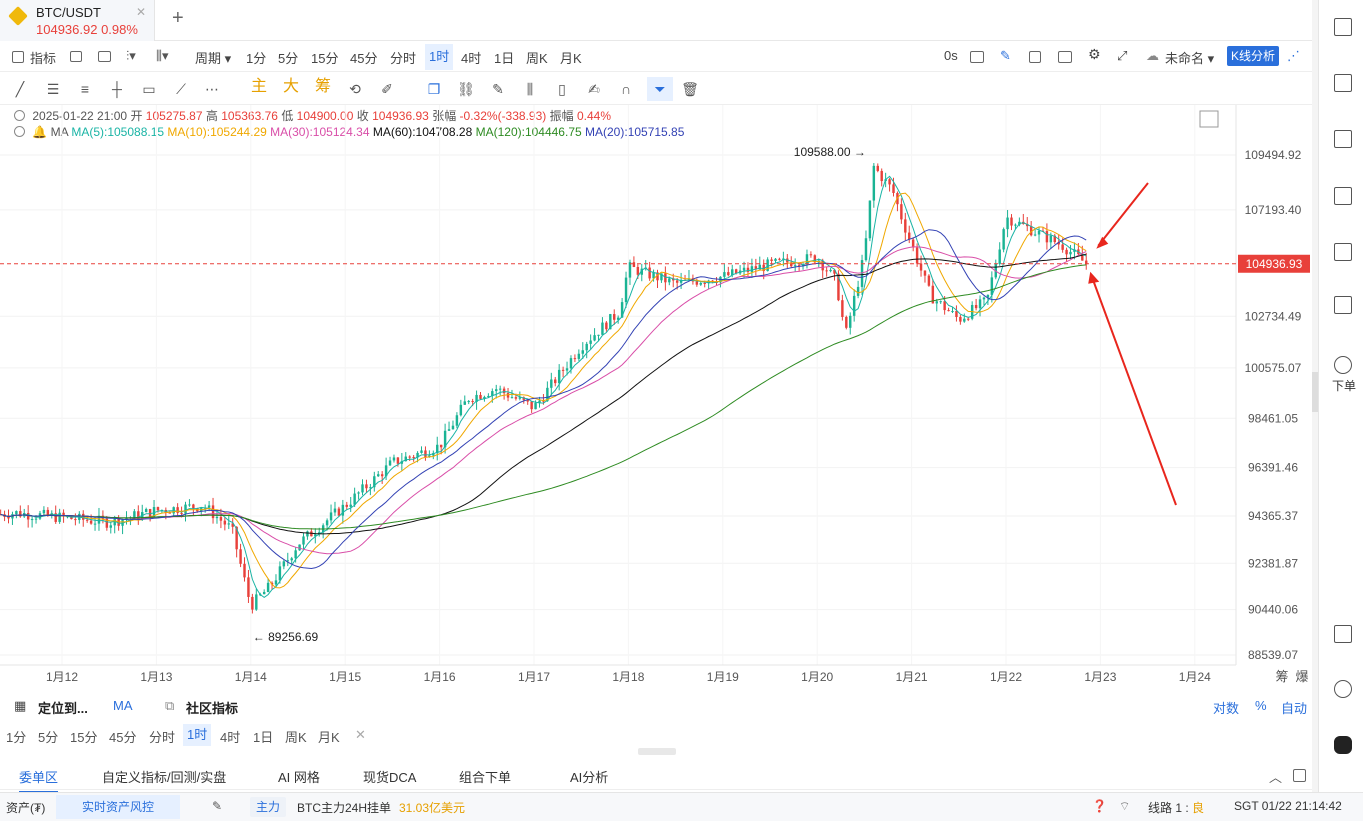  What do you see at coordinates (434, 89) in the screenshot?
I see `copy-icon: ❐` at bounding box center [434, 89].